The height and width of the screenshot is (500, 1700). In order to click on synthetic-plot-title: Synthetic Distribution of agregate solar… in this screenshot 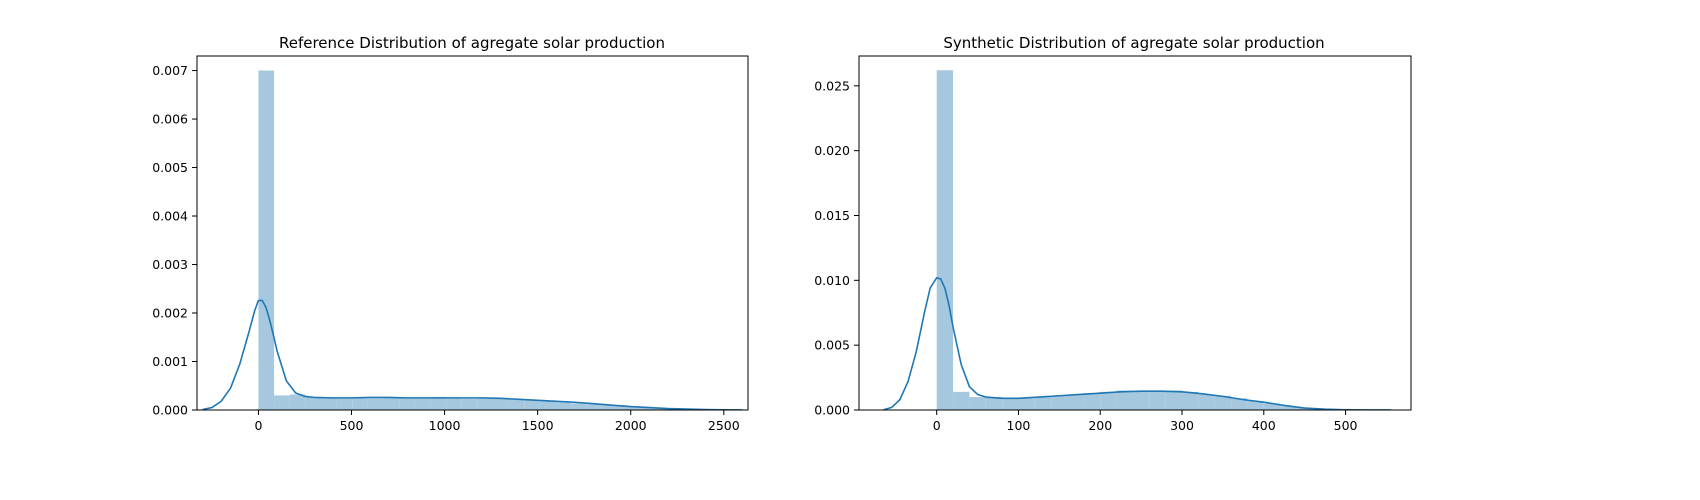, I will do `click(1133, 43)`.